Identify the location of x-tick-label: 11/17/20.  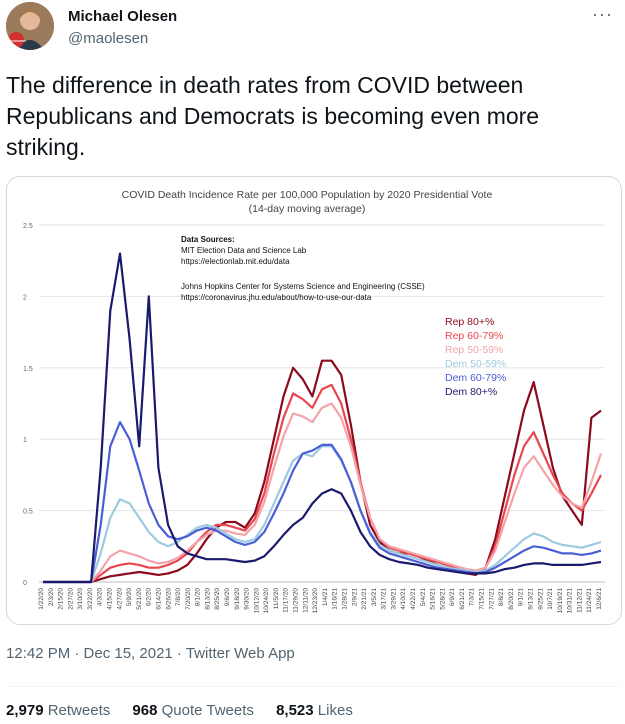
(286, 600).